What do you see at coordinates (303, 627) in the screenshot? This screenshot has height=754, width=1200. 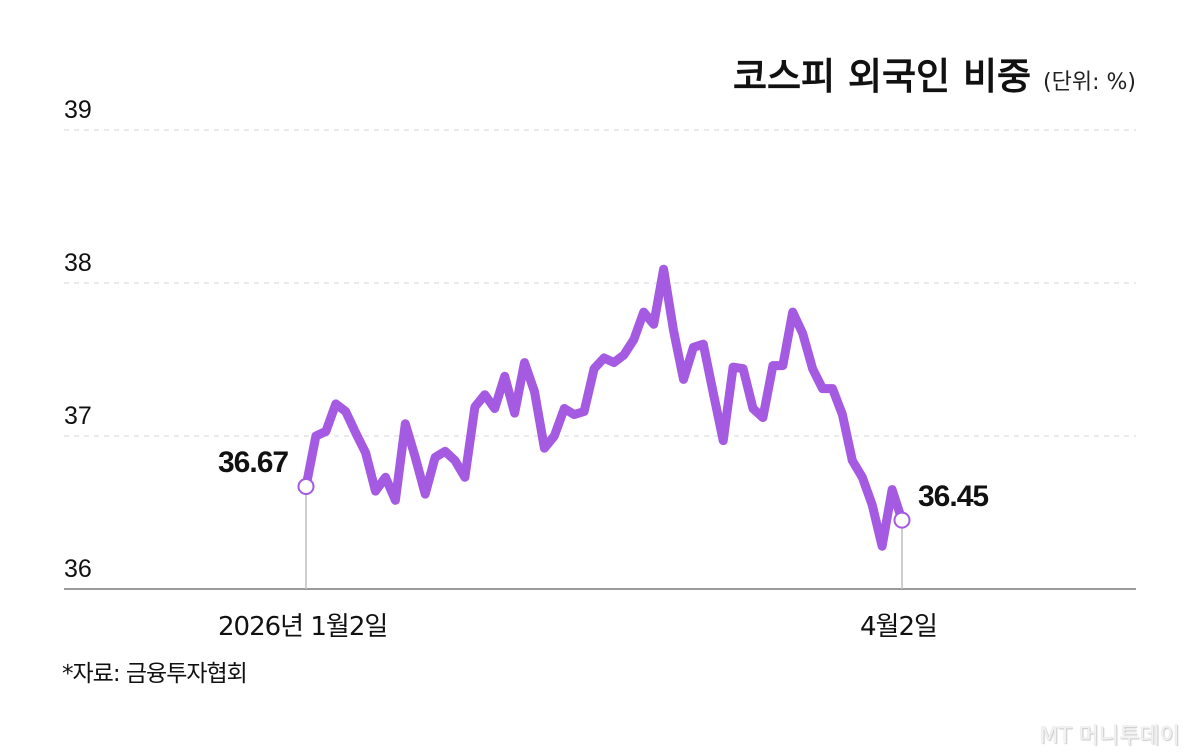 I see `x-label-start: 2026년 1월2일` at bounding box center [303, 627].